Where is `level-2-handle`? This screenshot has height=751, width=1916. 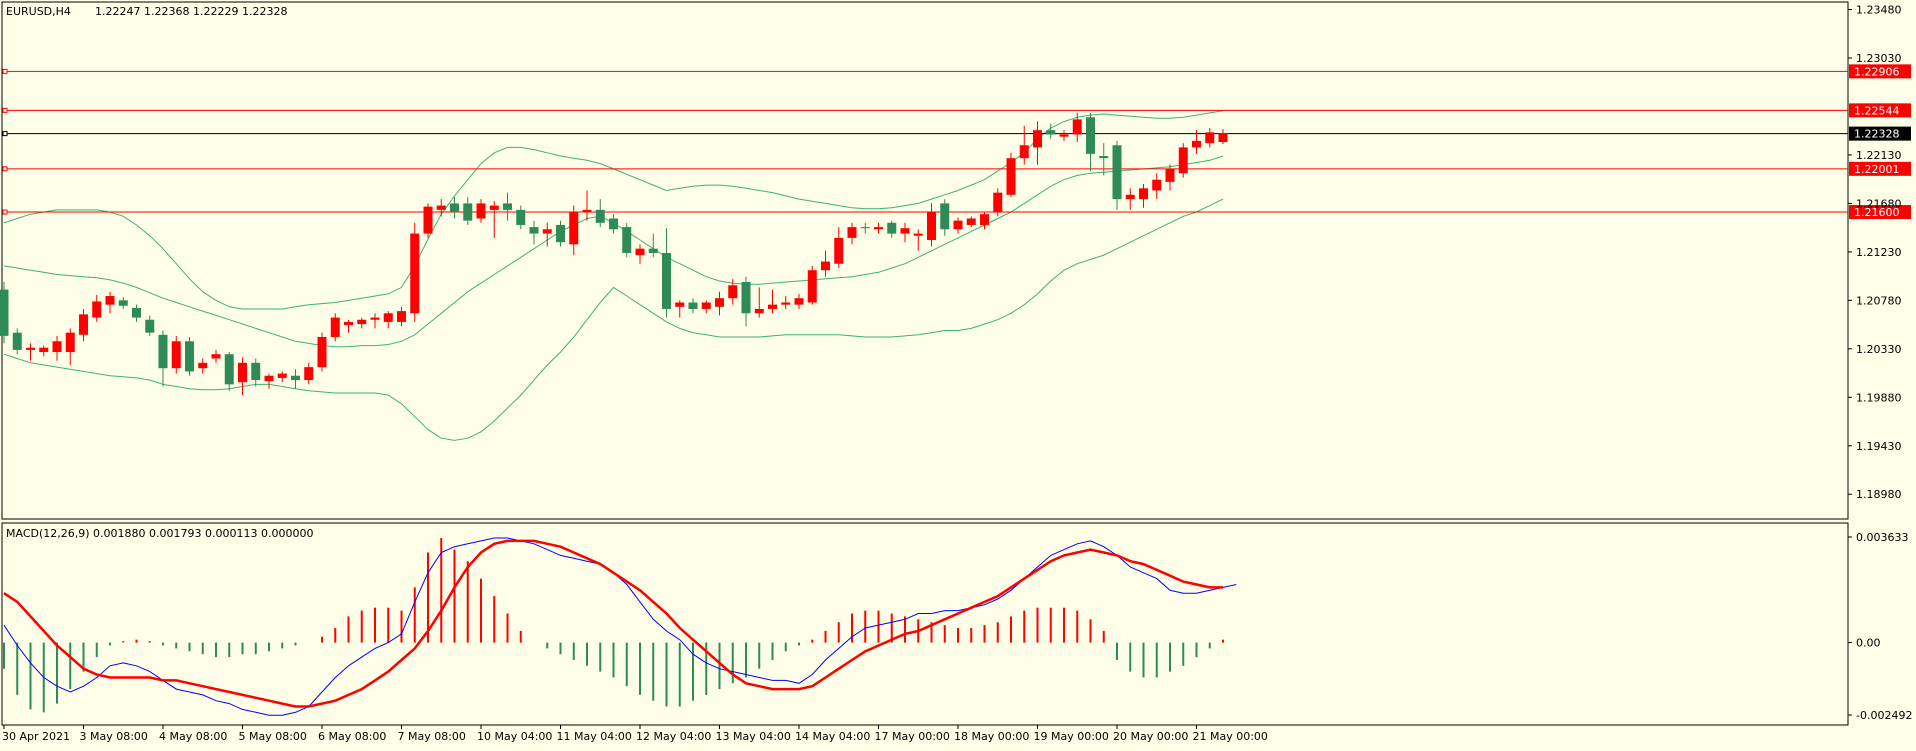 level-2-handle is located at coordinates (5, 110).